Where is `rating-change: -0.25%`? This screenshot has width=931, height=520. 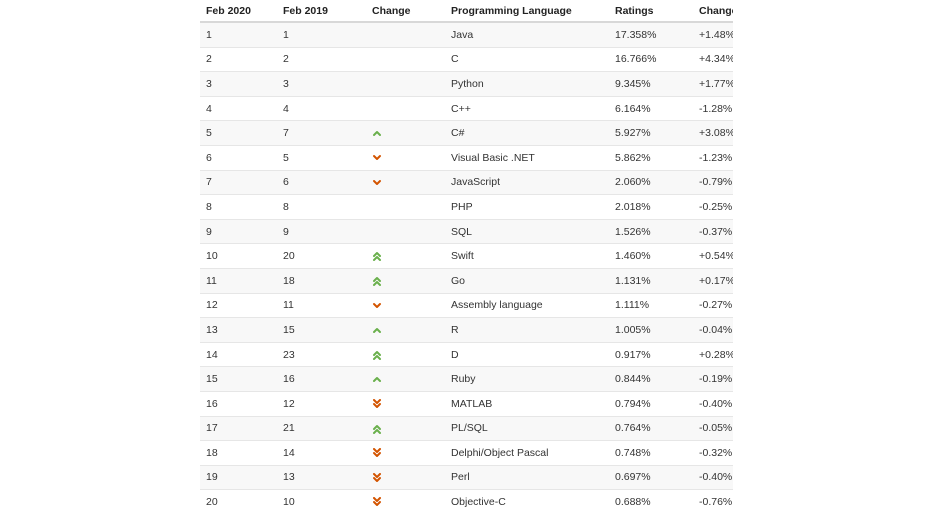 rating-change: -0.25% is located at coordinates (713, 207).